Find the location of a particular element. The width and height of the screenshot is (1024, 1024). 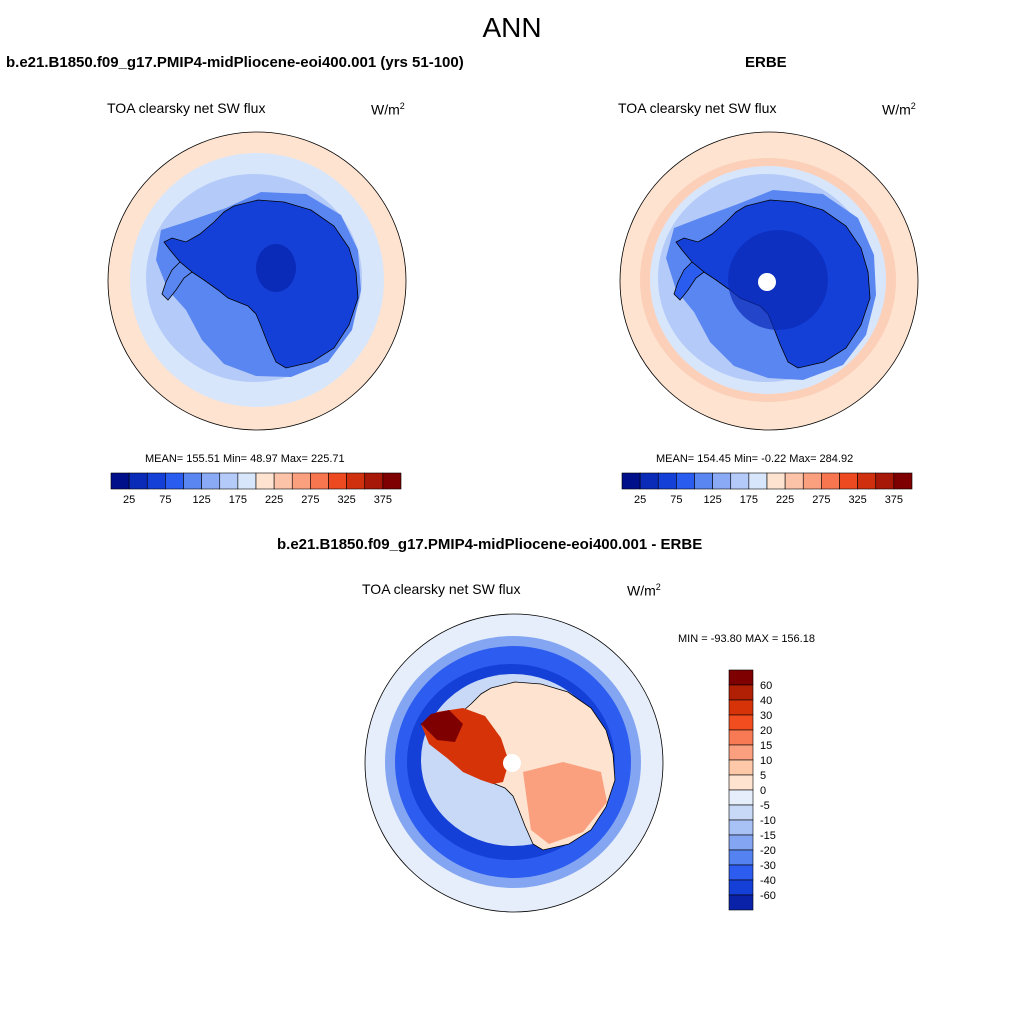

diff-colorbar-tick: 0 is located at coordinates (763, 791).